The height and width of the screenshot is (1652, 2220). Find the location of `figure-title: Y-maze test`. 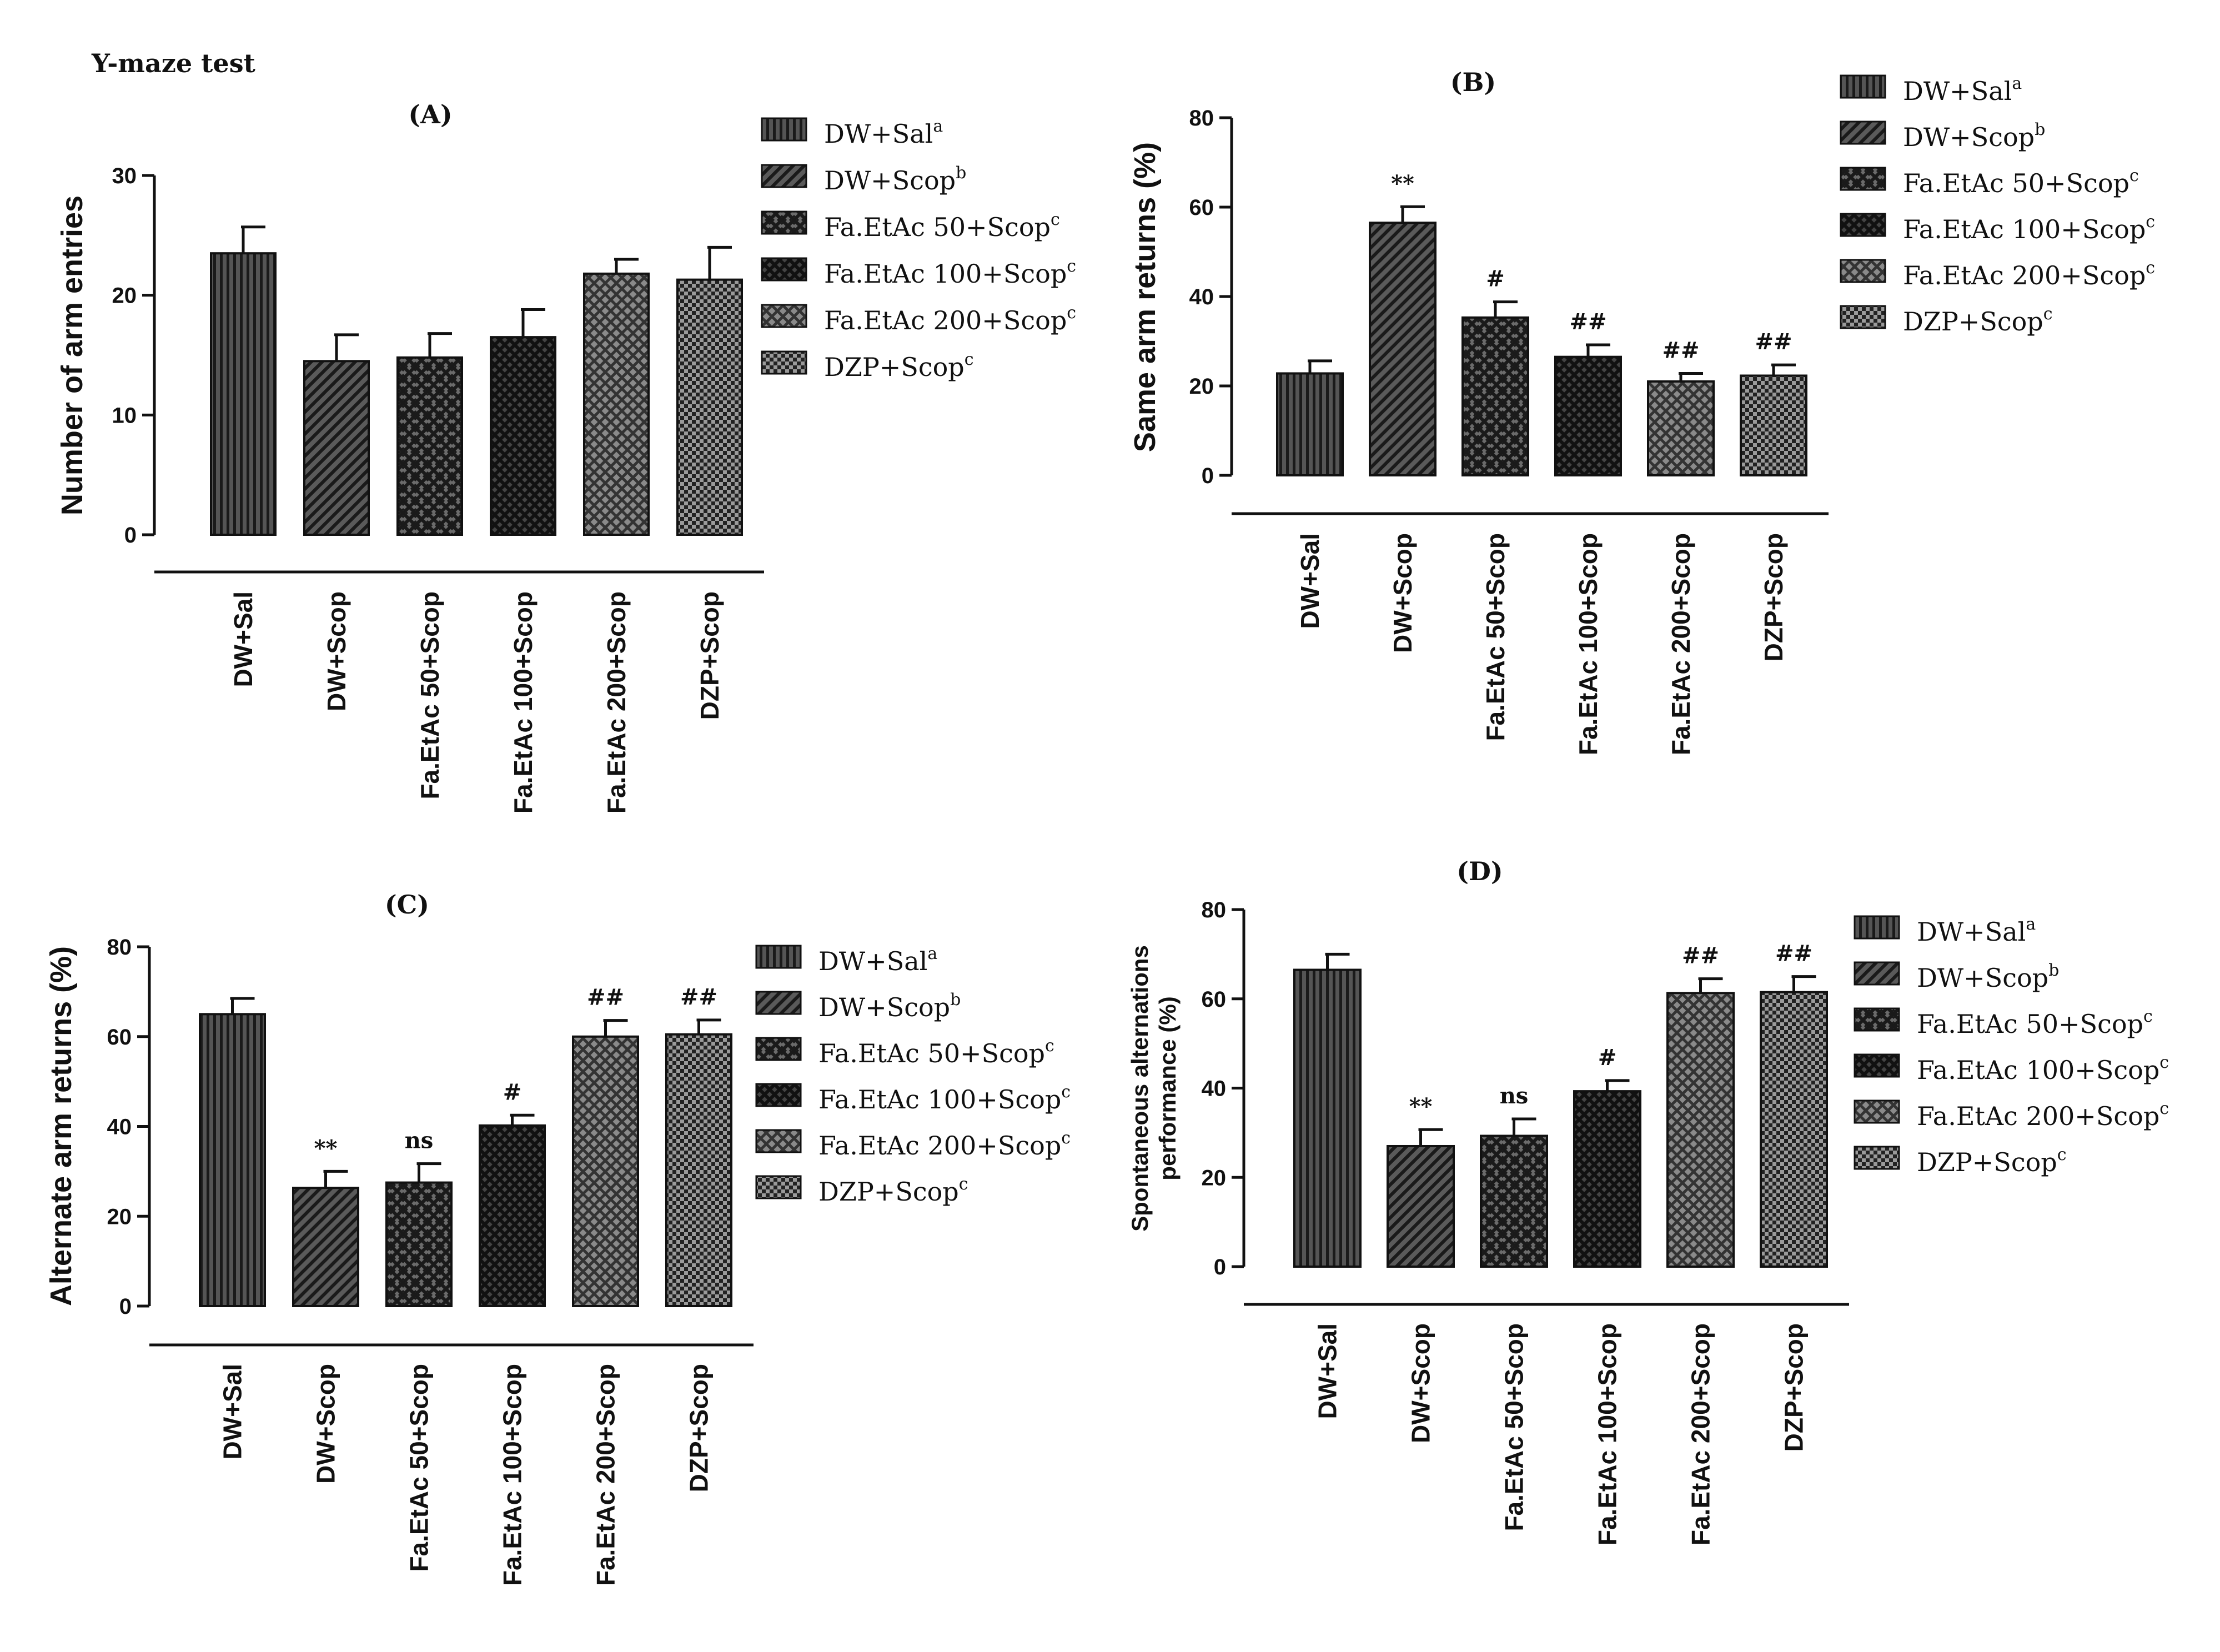

figure-title: Y-maze test is located at coordinates (173, 63).